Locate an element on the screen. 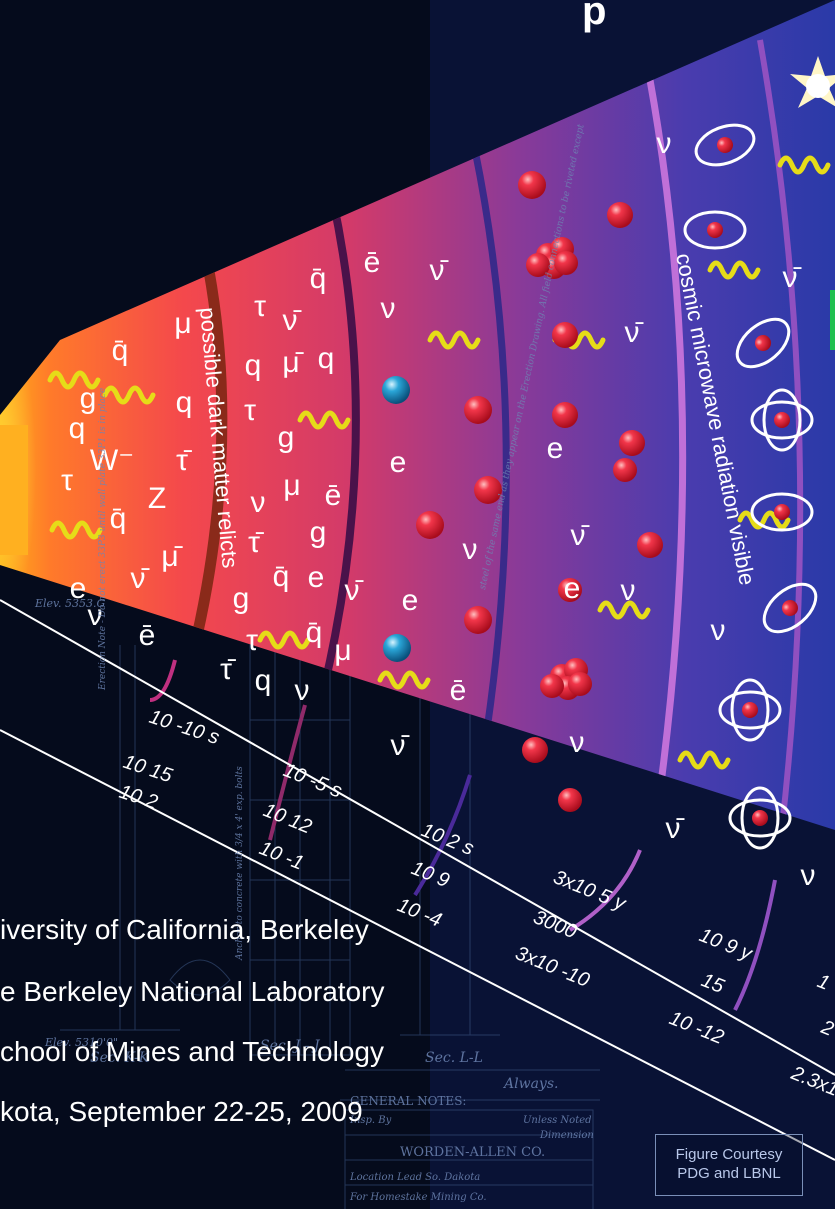  particle-symbol: Z is located at coordinates (157, 498).